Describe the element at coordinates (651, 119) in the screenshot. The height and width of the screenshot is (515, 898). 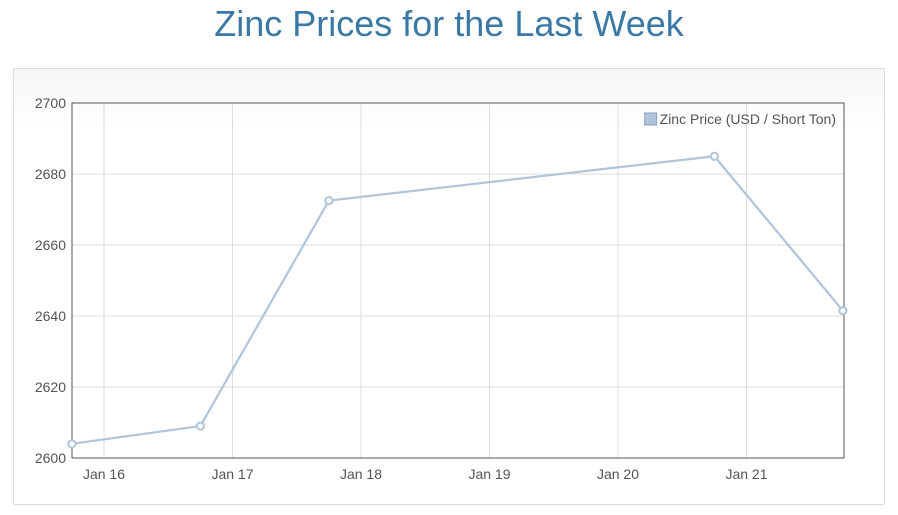
I see `legend-swatch` at that location.